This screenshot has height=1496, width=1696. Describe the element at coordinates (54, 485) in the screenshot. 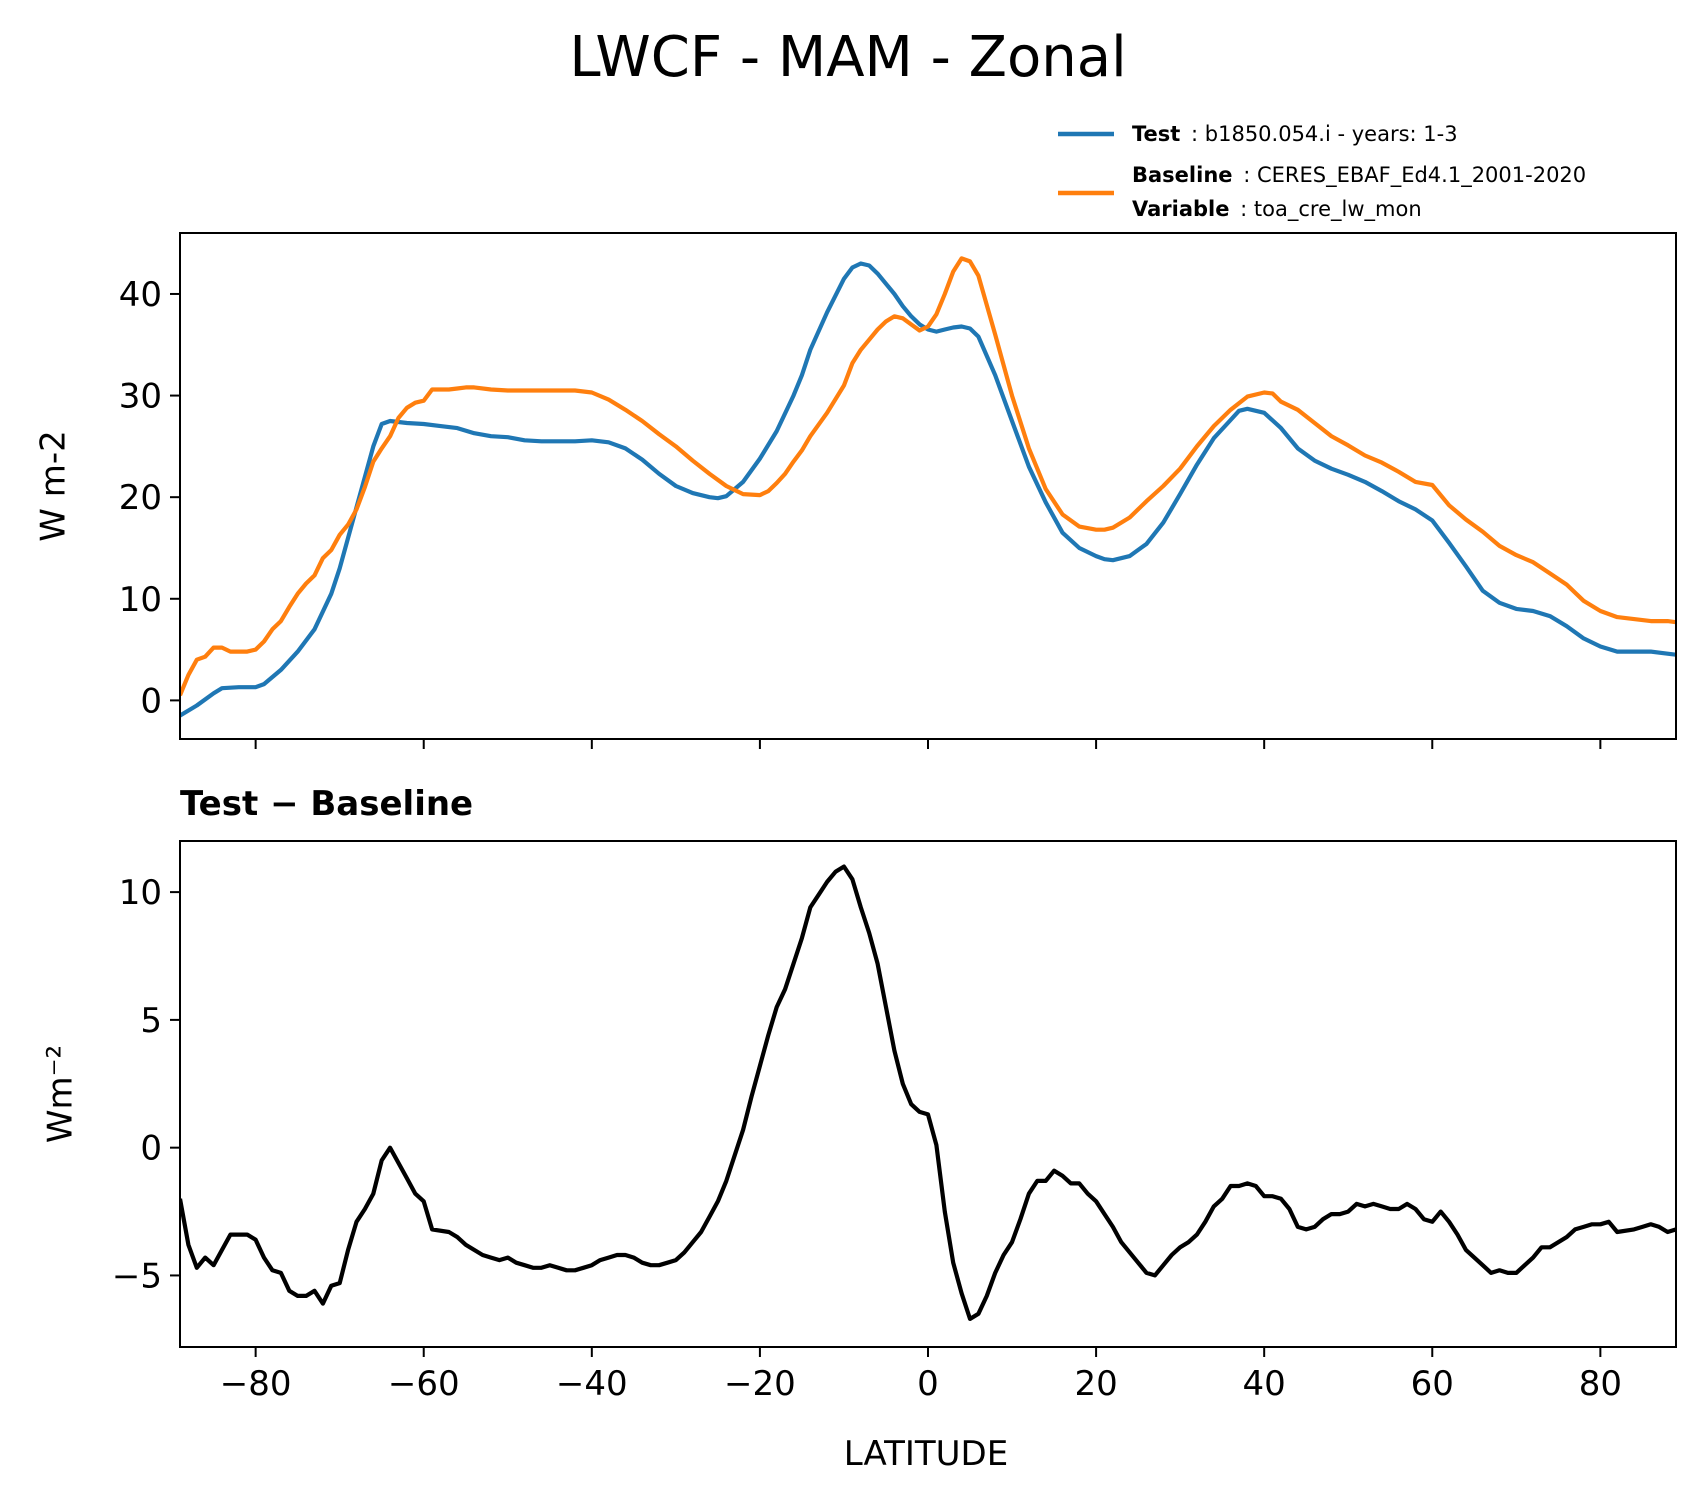

I see `top-y-axis-label: W m-2` at that location.